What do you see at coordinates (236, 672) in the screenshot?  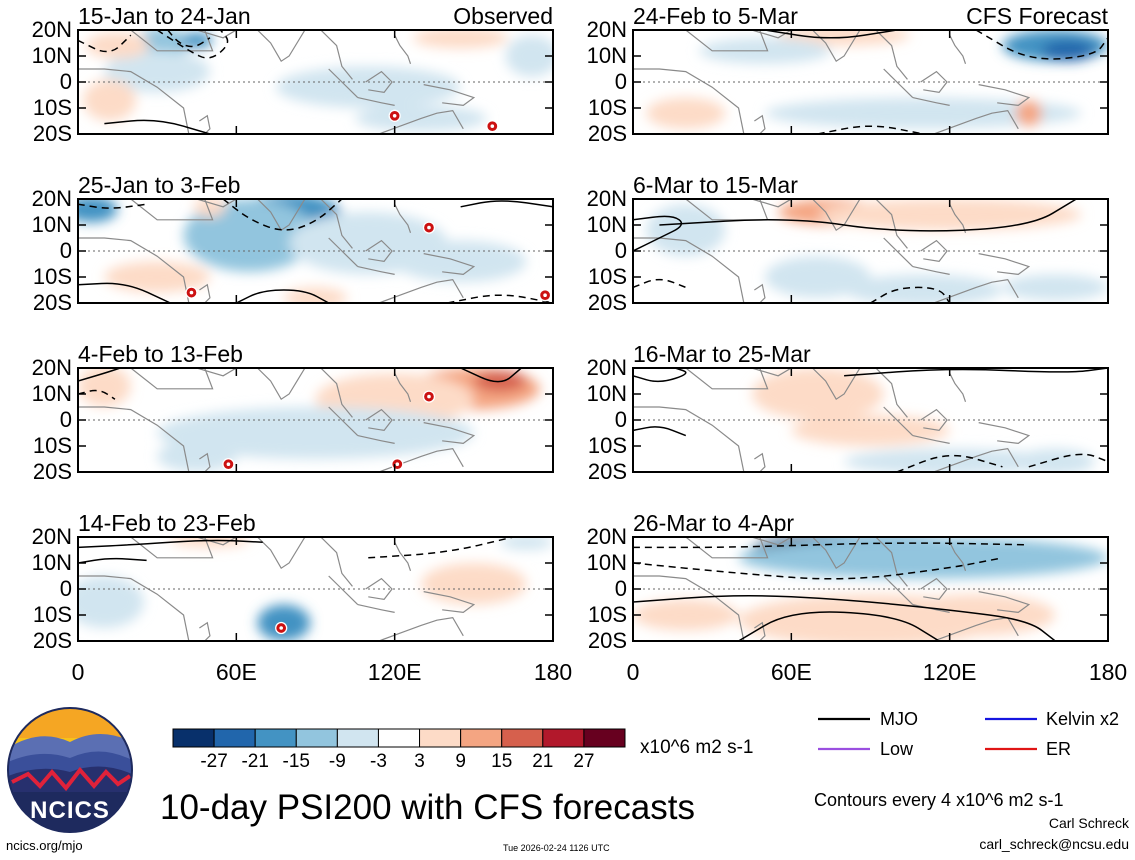 I see `x-tick-label: 60E` at bounding box center [236, 672].